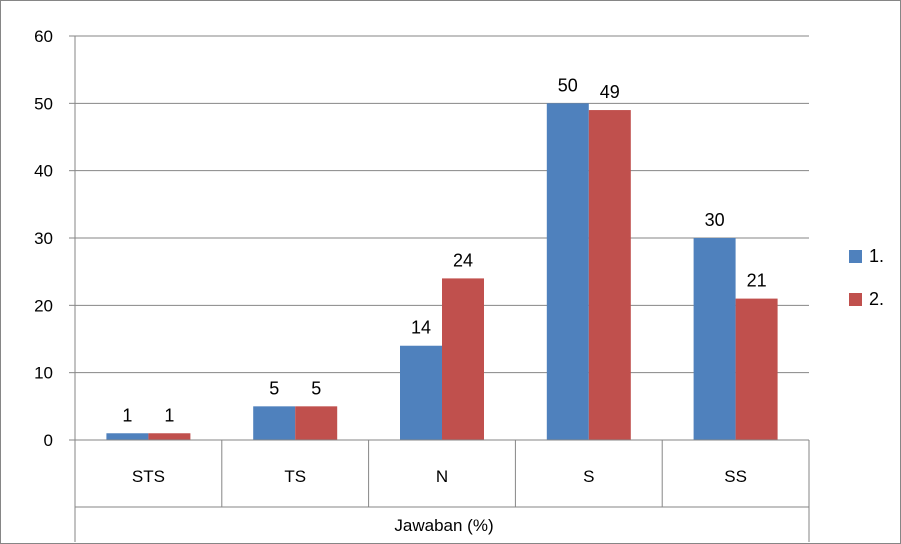 The image size is (901, 544). What do you see at coordinates (588, 476) in the screenshot?
I see `x-category-label: S` at bounding box center [588, 476].